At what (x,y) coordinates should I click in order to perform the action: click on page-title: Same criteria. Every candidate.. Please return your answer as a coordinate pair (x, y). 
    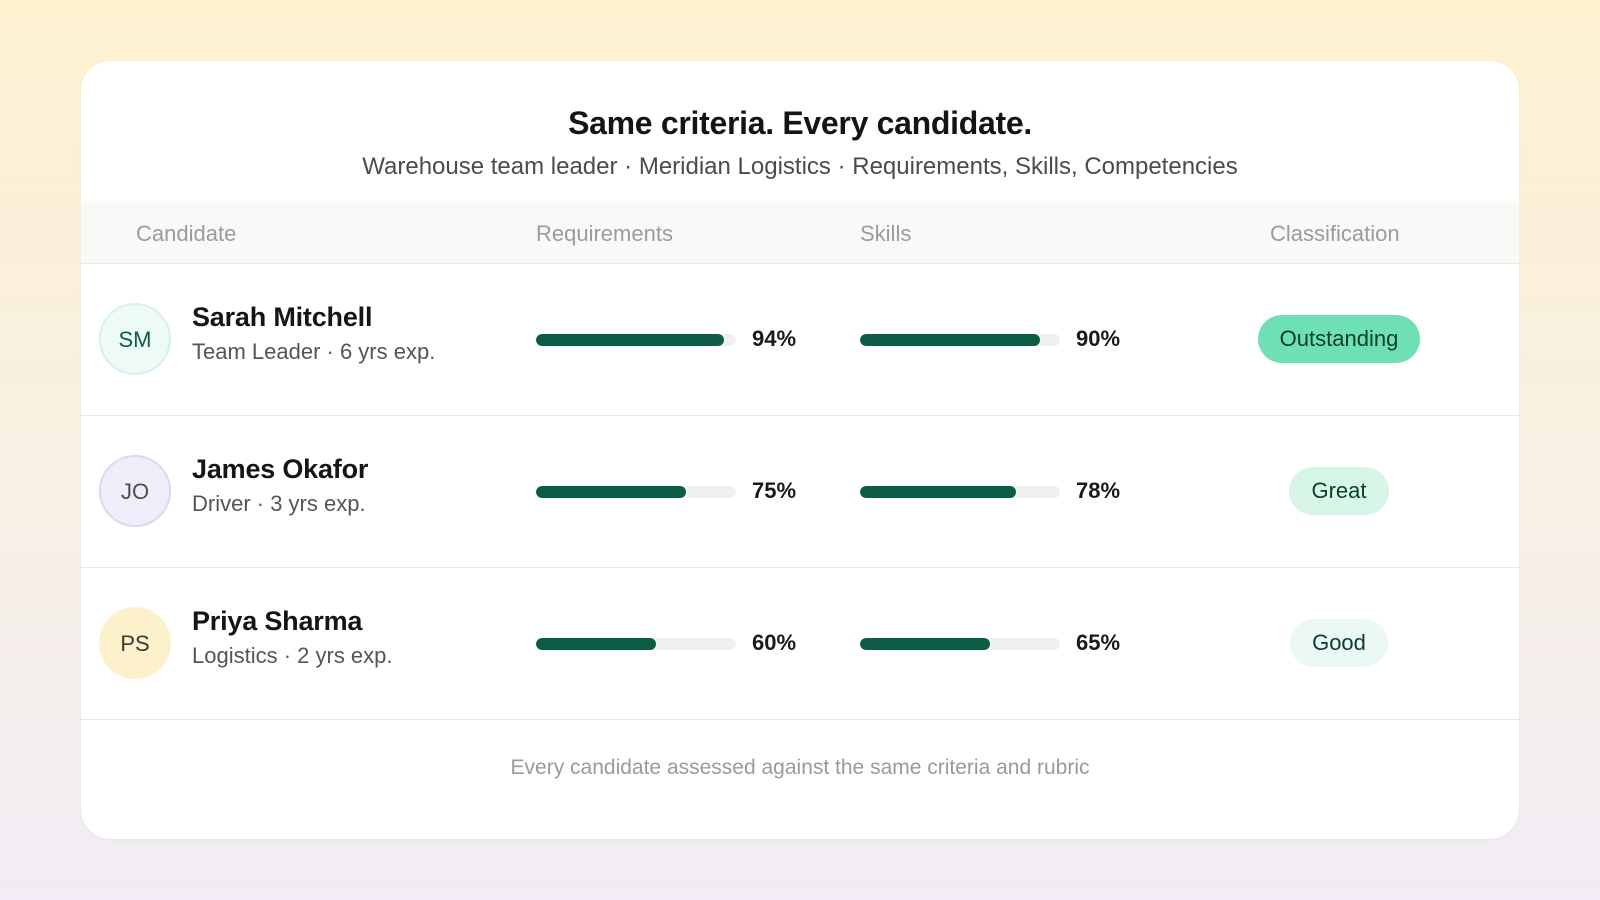
    Looking at the image, I should click on (800, 123).